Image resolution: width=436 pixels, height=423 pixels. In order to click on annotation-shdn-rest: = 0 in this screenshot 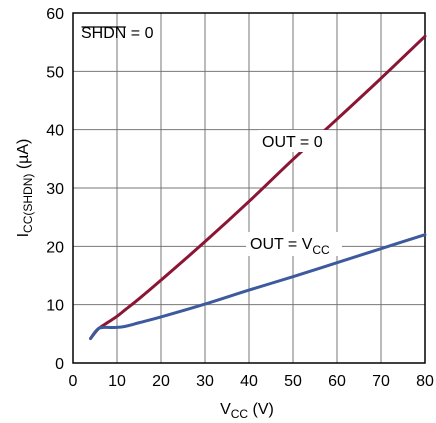, I will do `click(139, 33)`.